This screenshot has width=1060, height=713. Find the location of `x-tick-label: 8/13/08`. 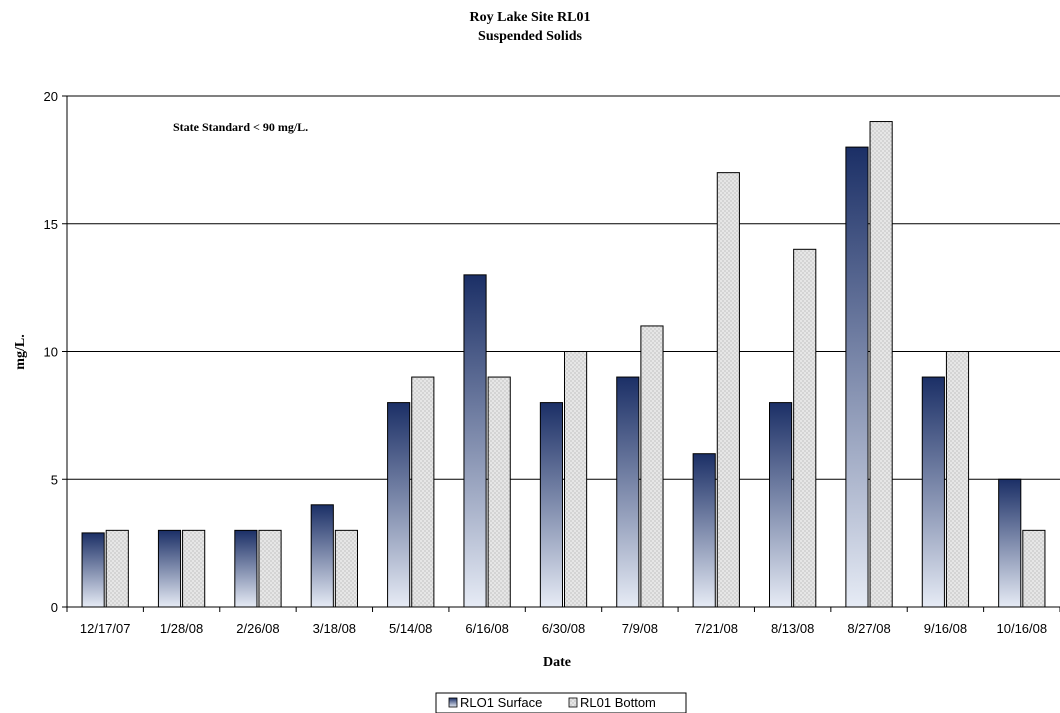

x-tick-label: 8/13/08 is located at coordinates (792, 628).